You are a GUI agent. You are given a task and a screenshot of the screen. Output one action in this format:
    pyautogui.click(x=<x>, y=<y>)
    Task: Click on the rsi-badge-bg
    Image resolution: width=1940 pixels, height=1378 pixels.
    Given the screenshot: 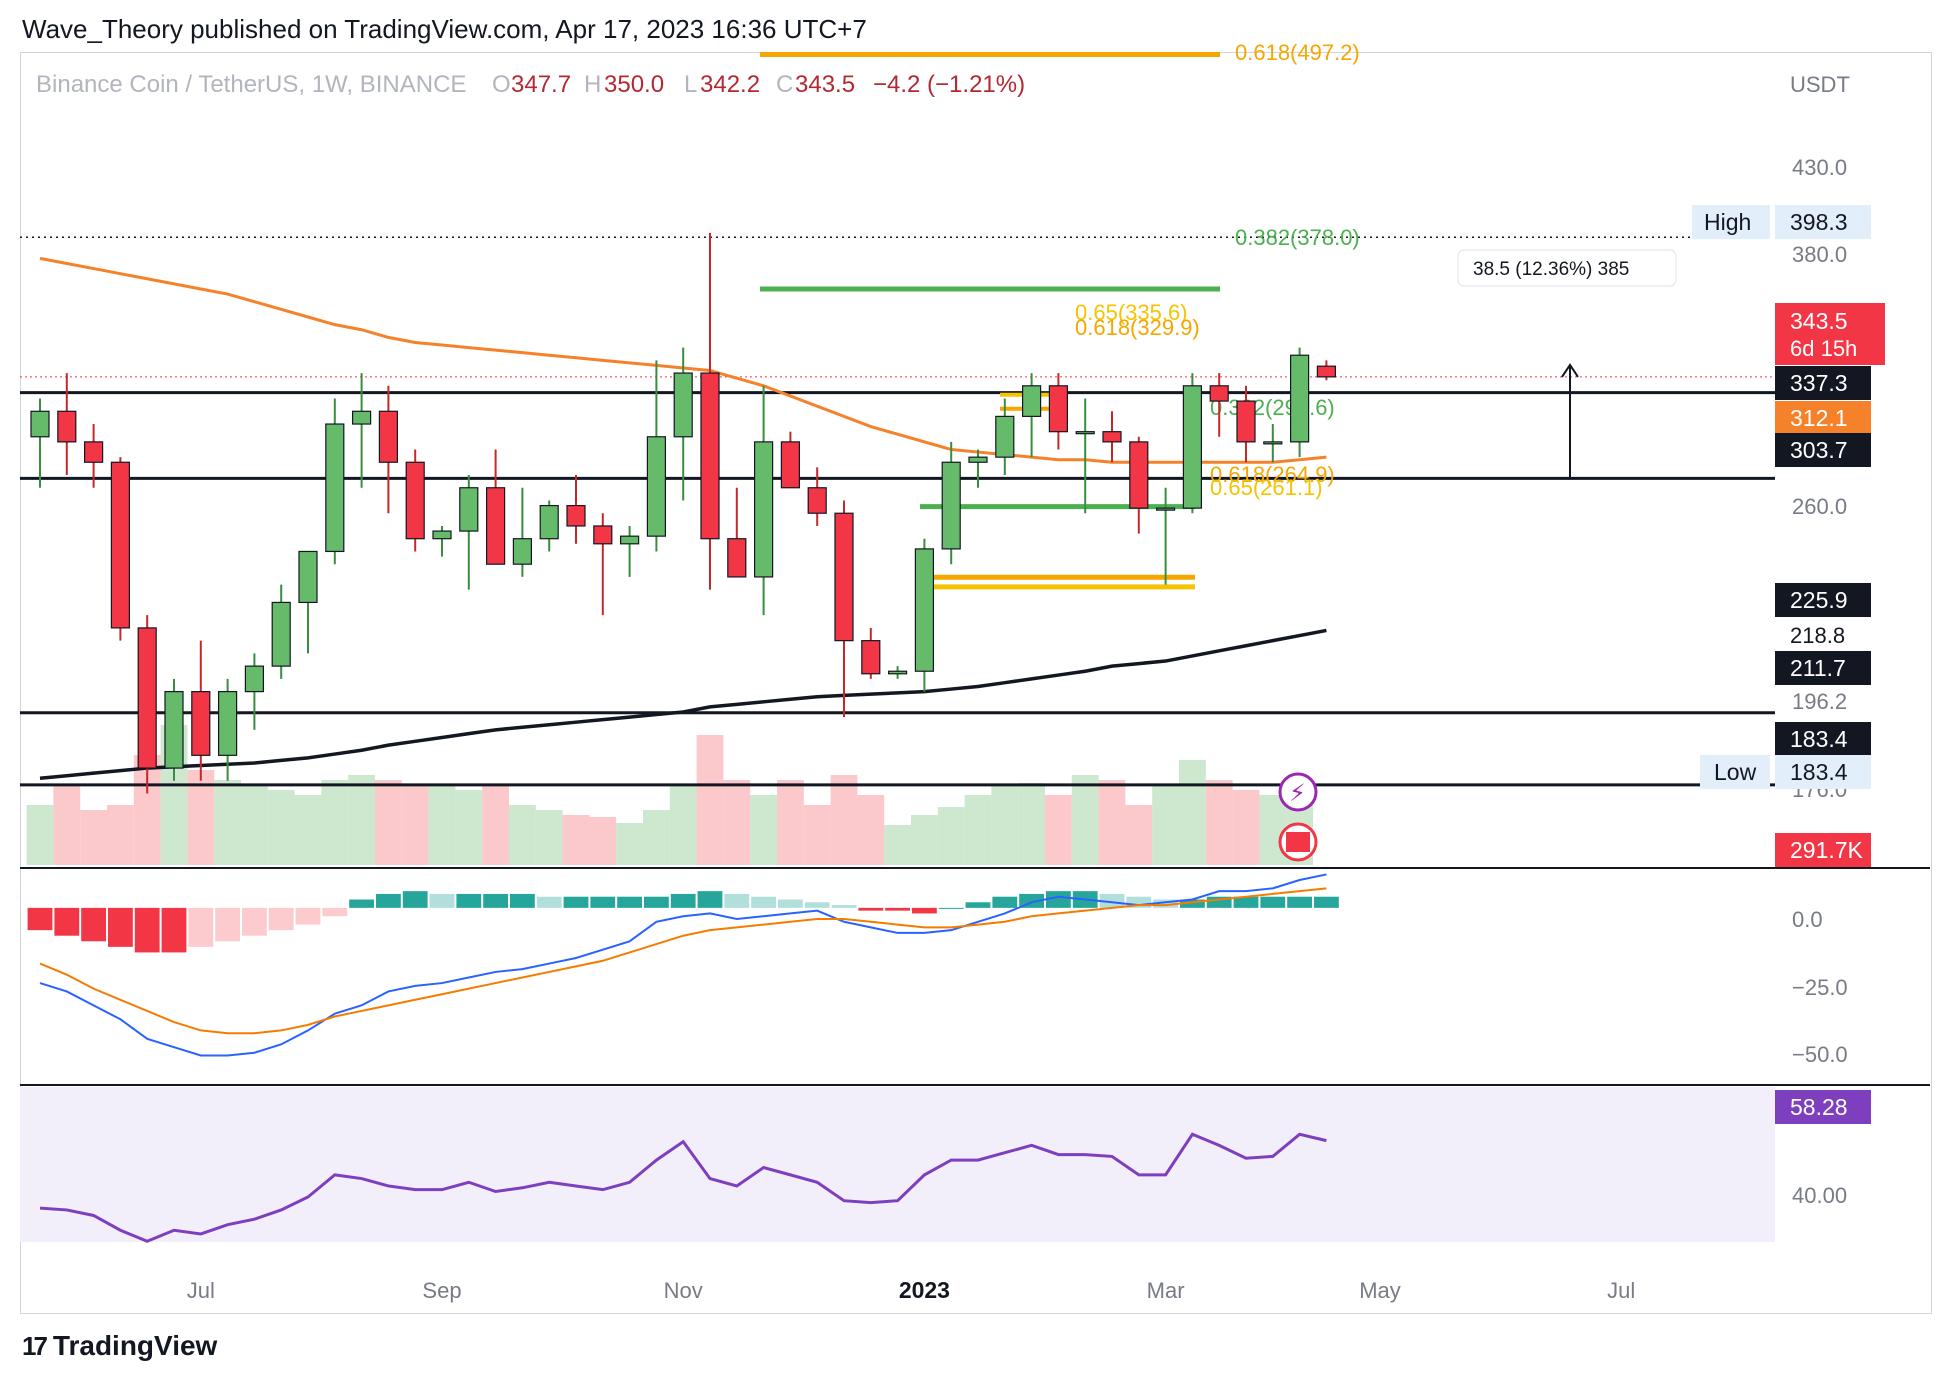 What is the action you would take?
    pyautogui.click(x=1823, y=1107)
    